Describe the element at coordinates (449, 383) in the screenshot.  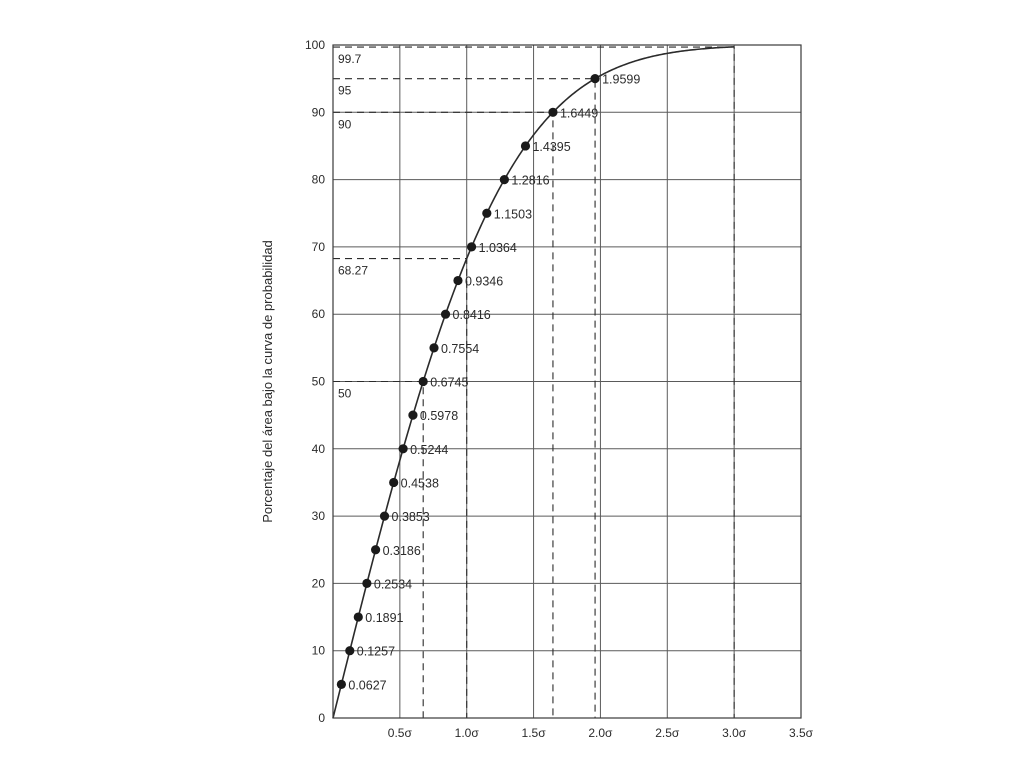
I see `data-point-label: 0.6745` at that location.